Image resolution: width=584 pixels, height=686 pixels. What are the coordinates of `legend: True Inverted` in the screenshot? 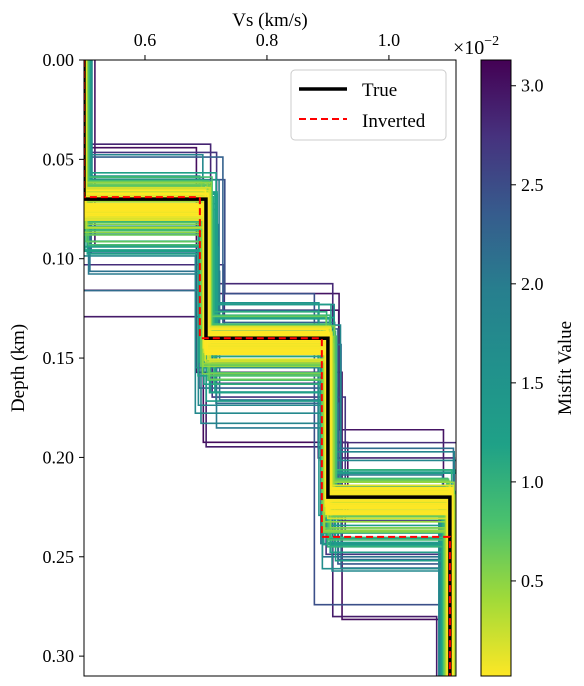 It's located at (368, 105).